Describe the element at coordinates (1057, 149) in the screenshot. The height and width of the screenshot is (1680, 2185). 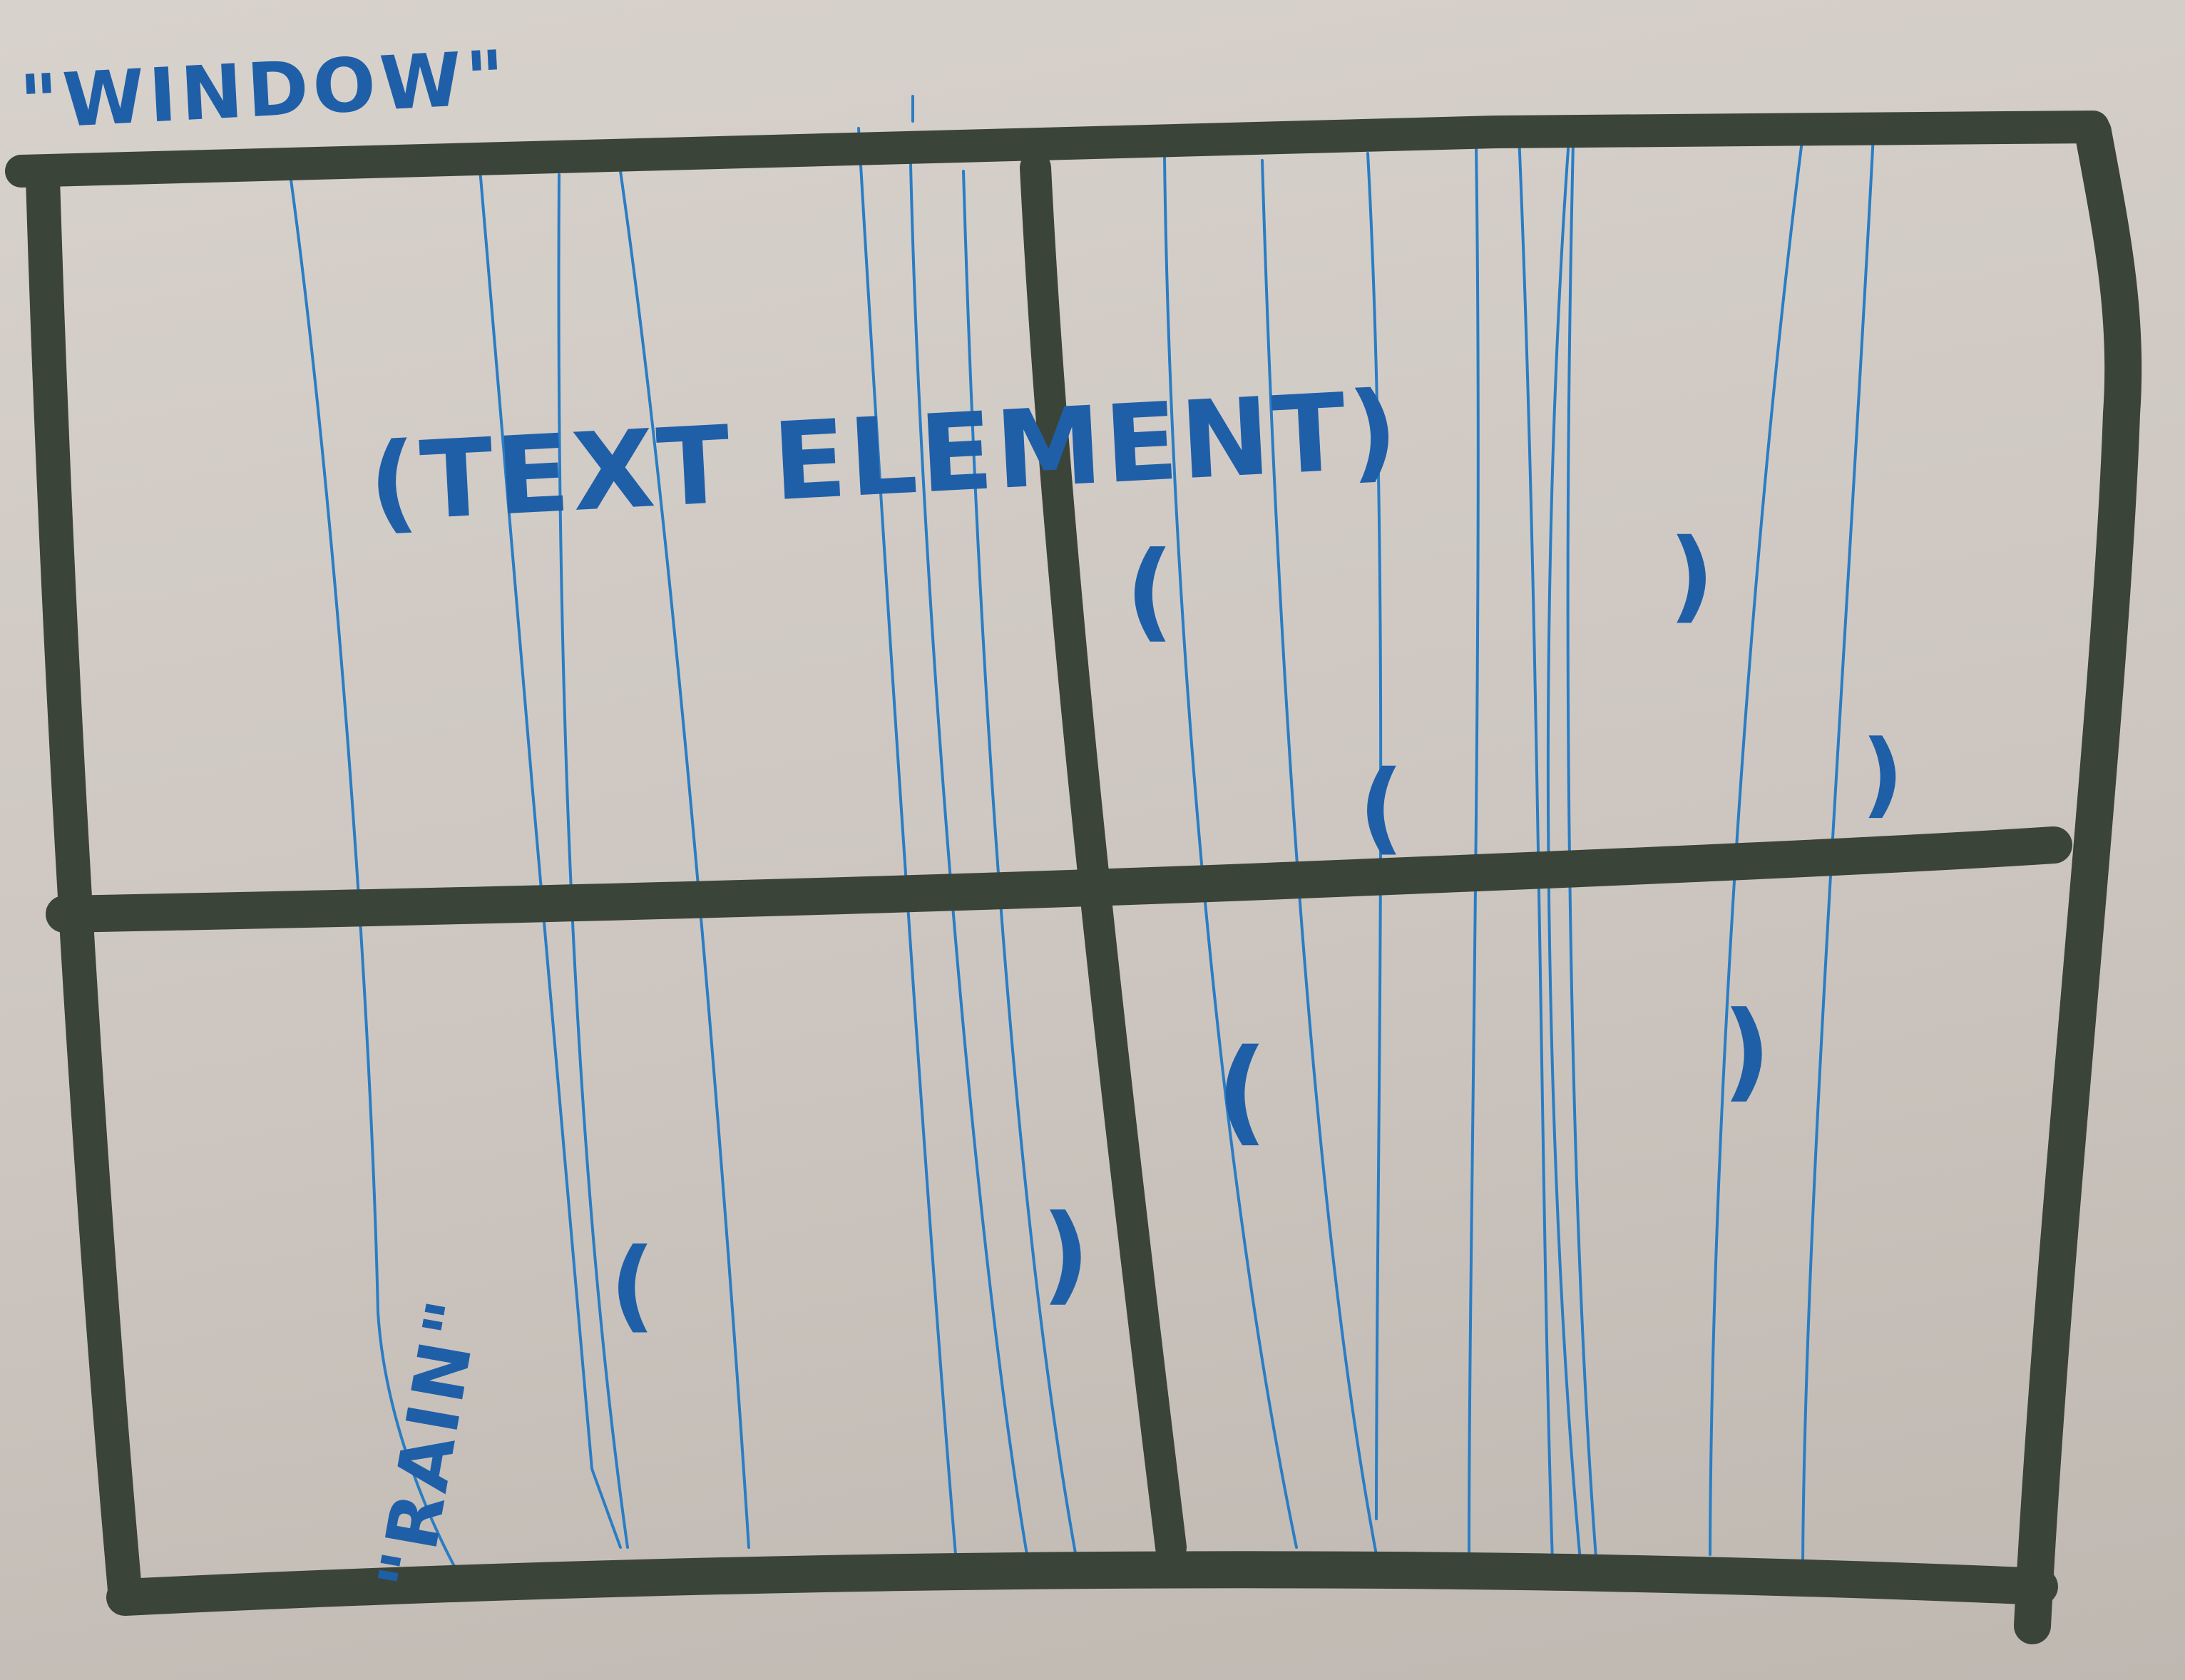
I see `frame-top` at that location.